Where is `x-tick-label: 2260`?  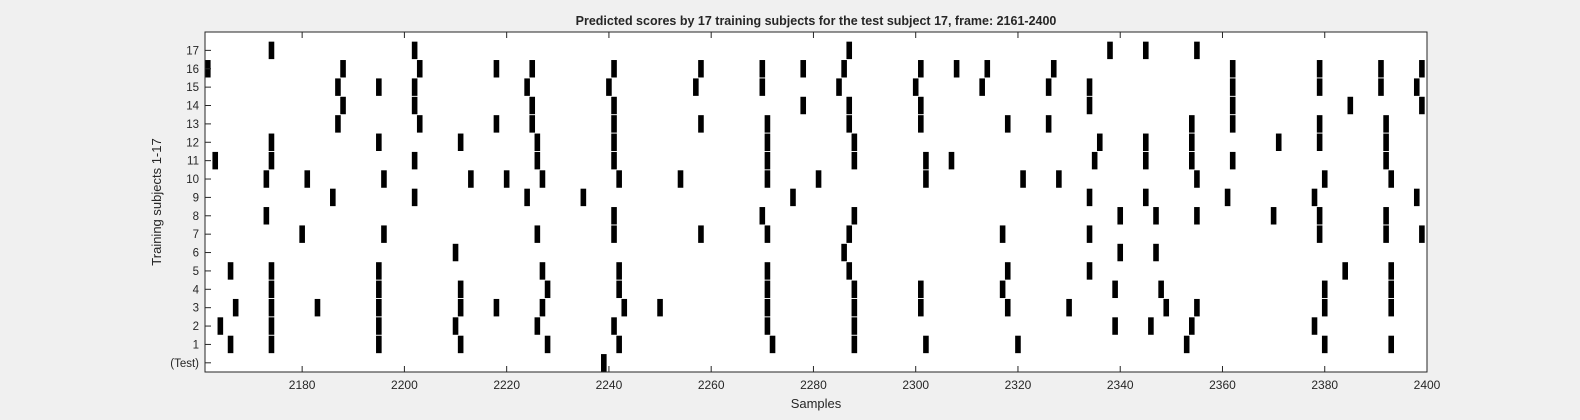
x-tick-label: 2260 is located at coordinates (711, 385).